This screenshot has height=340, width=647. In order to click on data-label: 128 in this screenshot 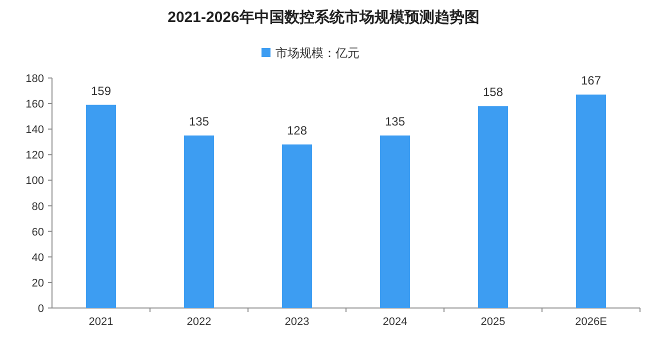, I will do `click(297, 130)`.